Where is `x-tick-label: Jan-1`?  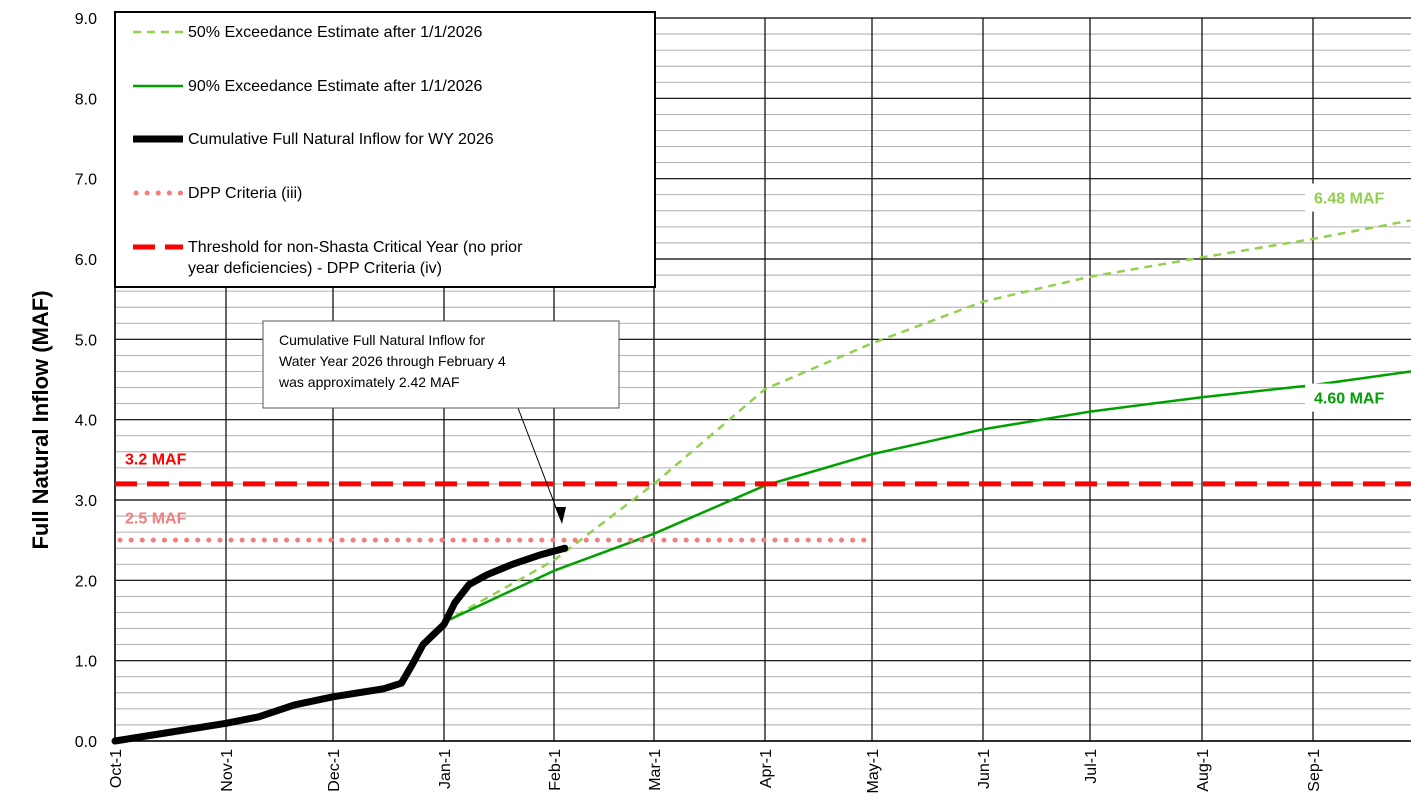
x-tick-label: Jan-1 is located at coordinates (445, 769).